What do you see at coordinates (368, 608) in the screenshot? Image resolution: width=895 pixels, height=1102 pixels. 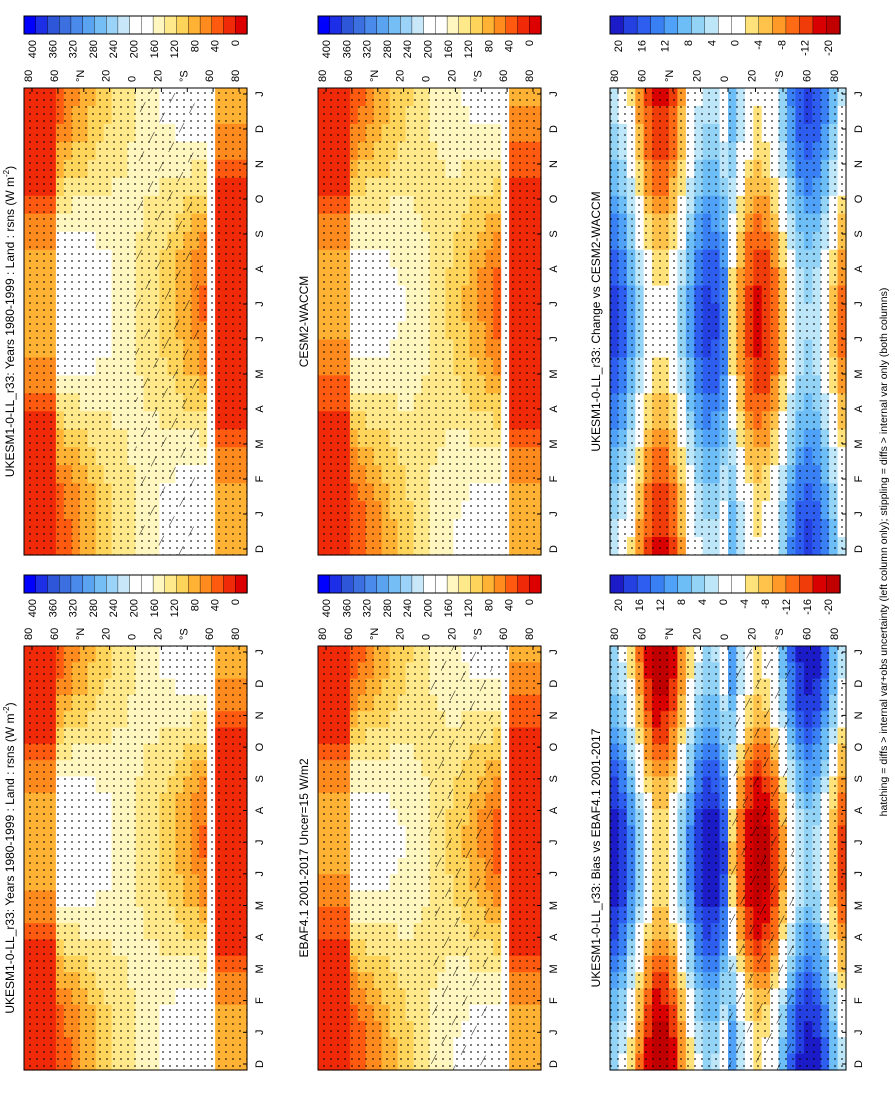 I see `colorbar-label: 320` at bounding box center [368, 608].